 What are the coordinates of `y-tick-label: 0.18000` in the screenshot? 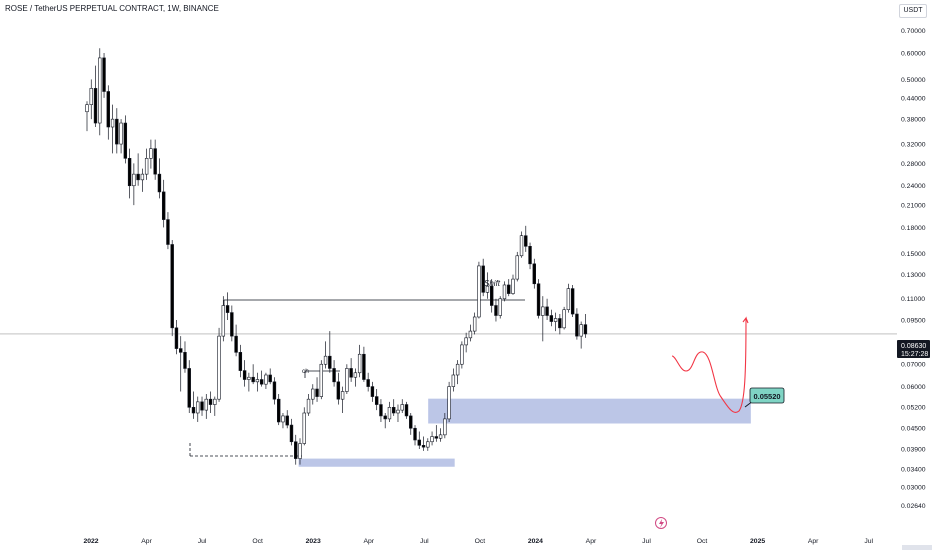 It's located at (913, 228).